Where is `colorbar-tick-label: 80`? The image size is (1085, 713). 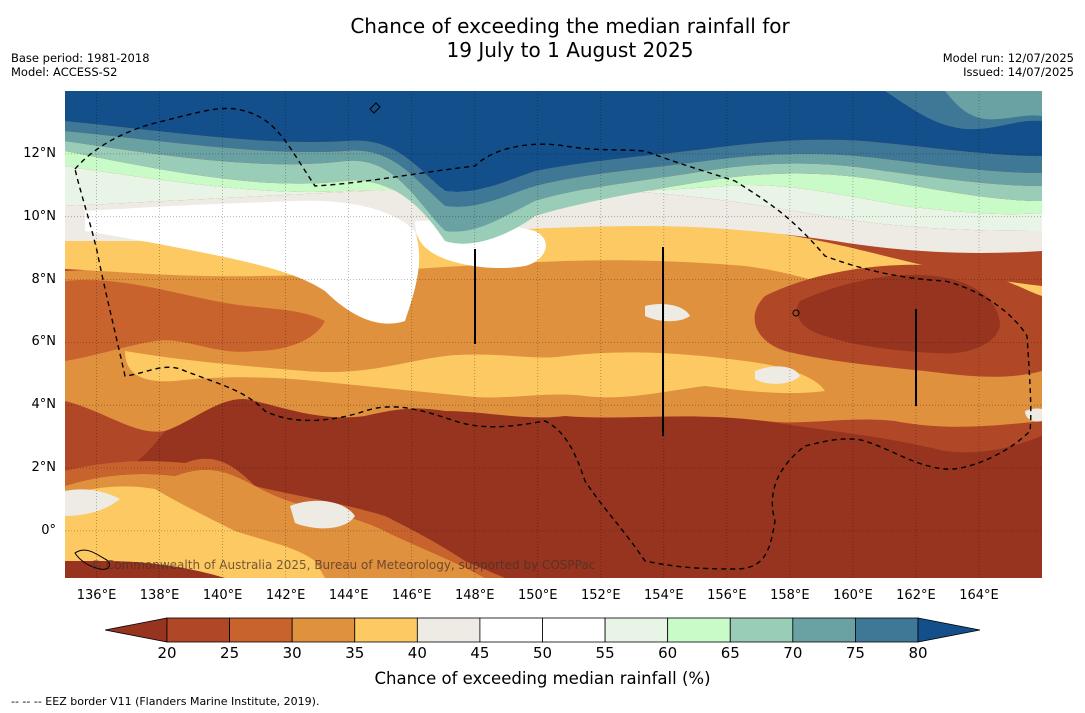 colorbar-tick-label: 80 is located at coordinates (918, 653).